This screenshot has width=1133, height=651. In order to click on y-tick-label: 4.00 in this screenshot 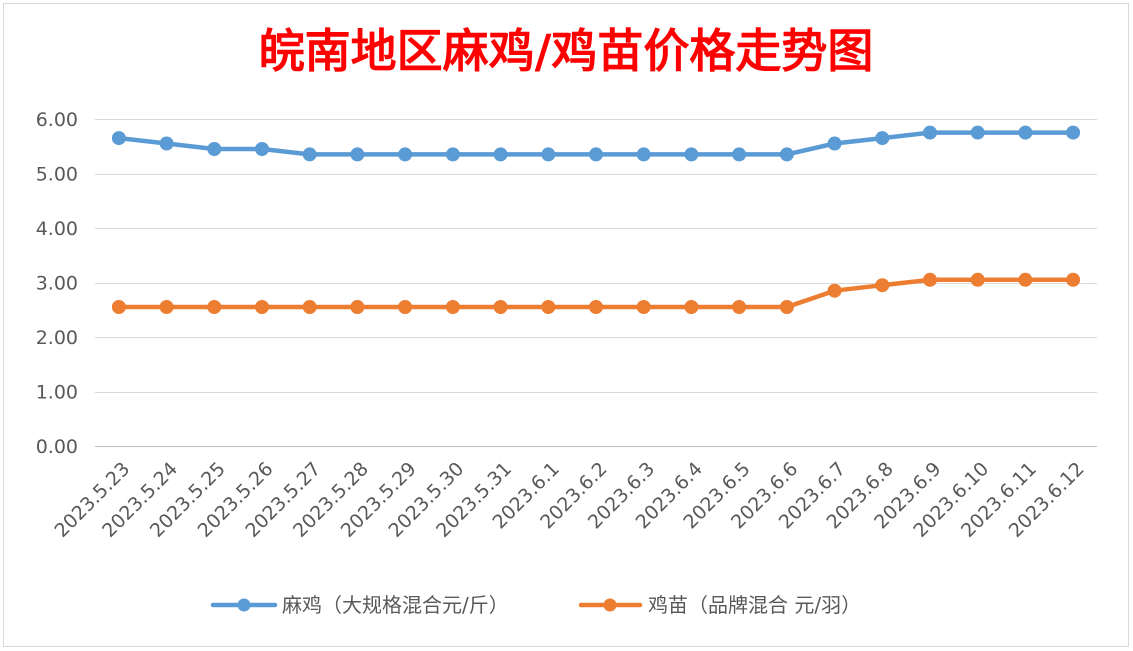, I will do `click(57, 229)`.